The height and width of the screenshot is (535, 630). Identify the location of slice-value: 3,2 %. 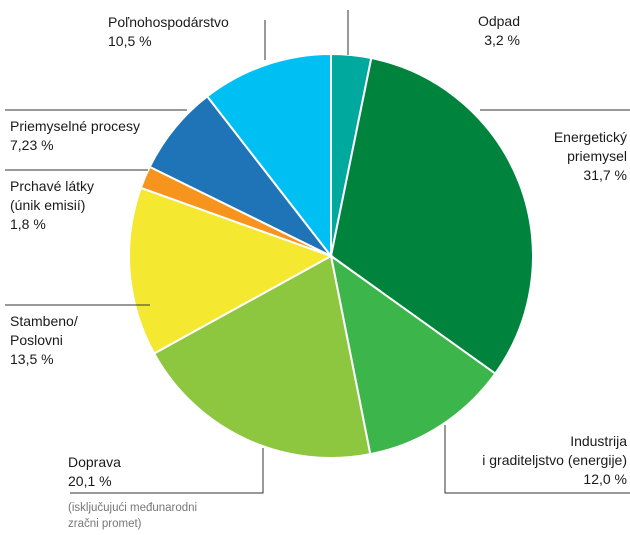
(502, 40).